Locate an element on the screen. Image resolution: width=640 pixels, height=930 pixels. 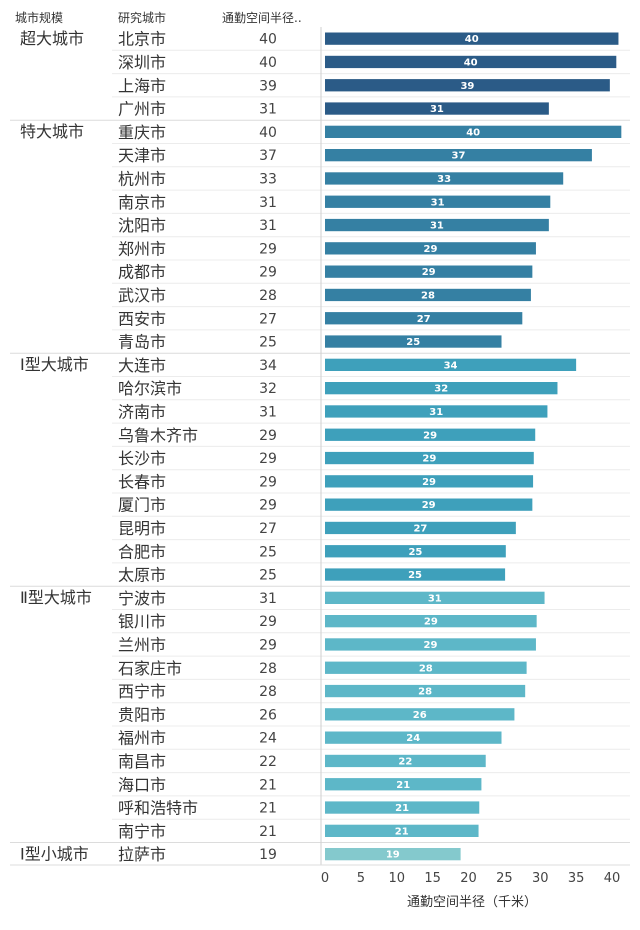
bar-data-label: 24 is located at coordinates (413, 738).